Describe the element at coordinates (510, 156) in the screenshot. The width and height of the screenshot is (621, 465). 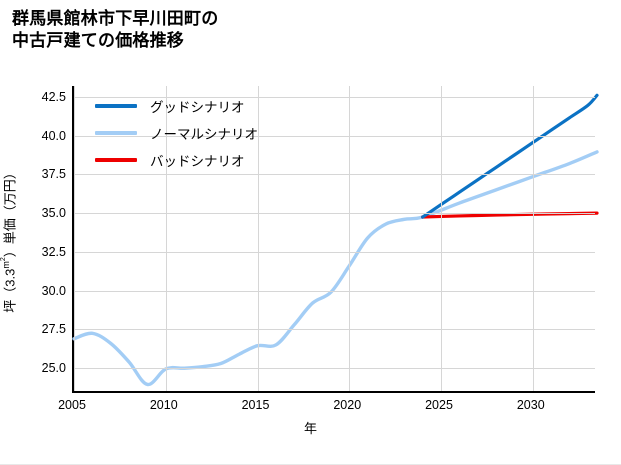
I see `series-line` at that location.